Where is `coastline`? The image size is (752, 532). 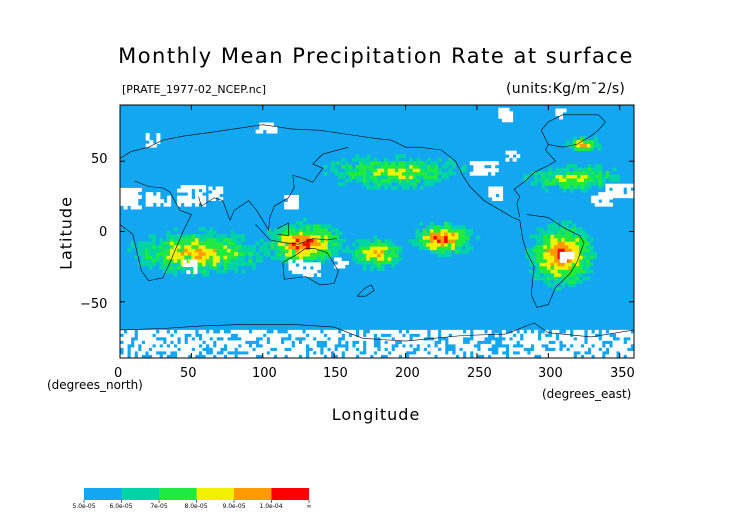
coastline is located at coordinates (310, 267).